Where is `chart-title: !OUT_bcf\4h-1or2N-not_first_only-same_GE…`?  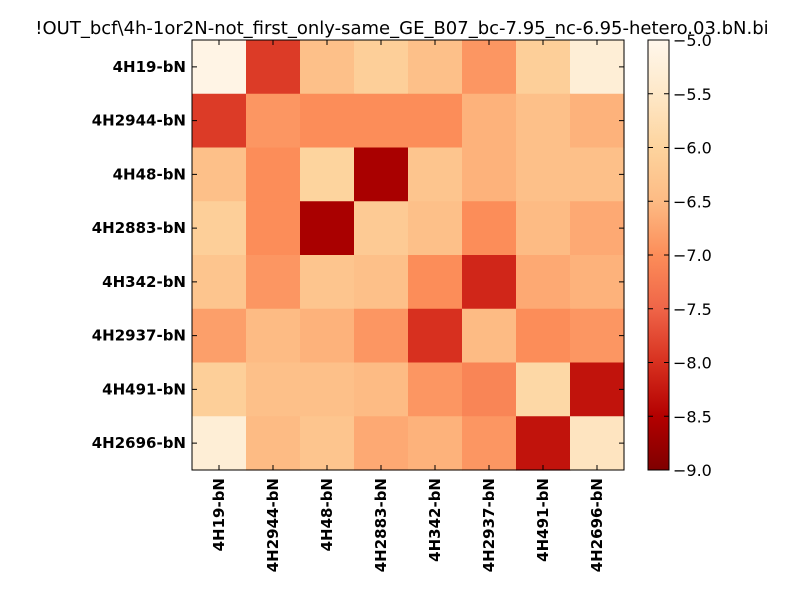 chart-title: !OUT_bcf\4h-1or2N-not_first_only-same_GE… is located at coordinates (401, 28).